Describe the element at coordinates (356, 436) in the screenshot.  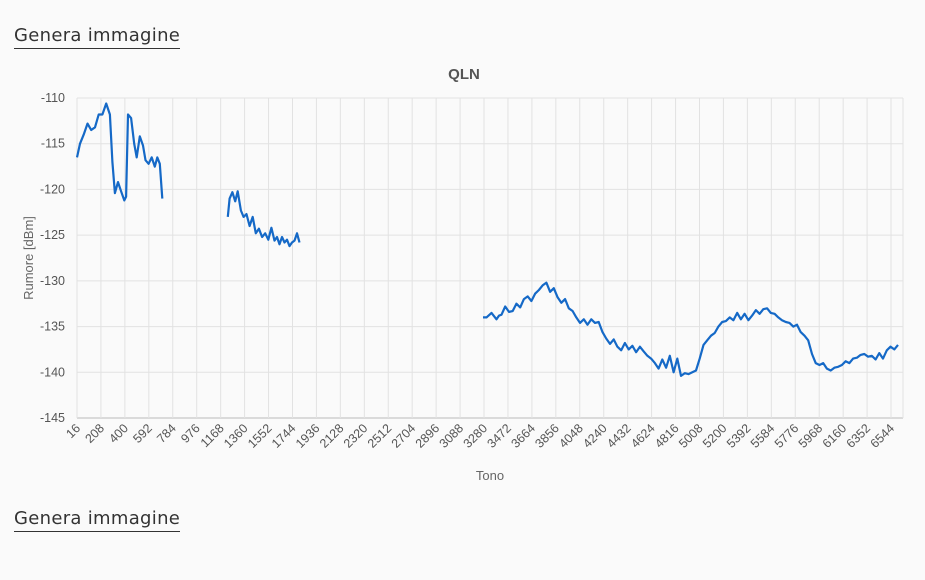
I see `x-tick-label: 2320` at that location.